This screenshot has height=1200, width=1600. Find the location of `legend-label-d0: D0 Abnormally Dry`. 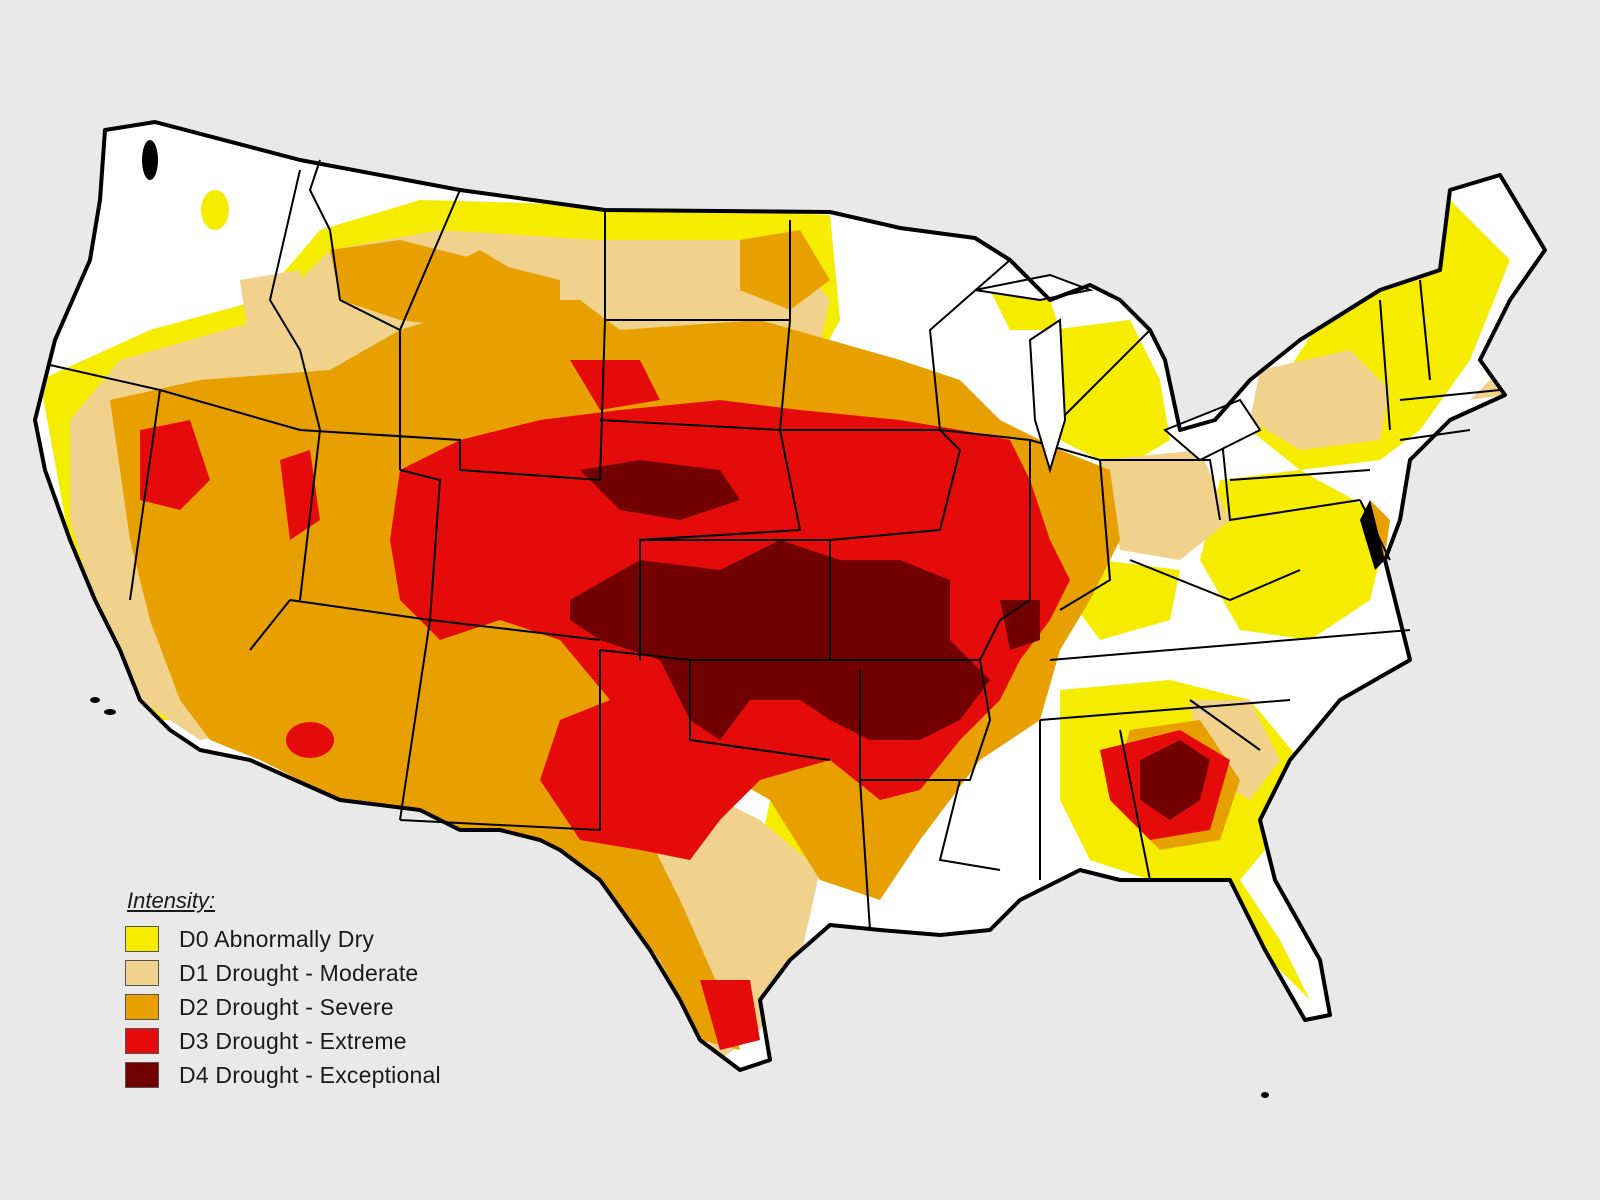

legend-label-d0: D0 Abnormally Dry is located at coordinates (277, 938).